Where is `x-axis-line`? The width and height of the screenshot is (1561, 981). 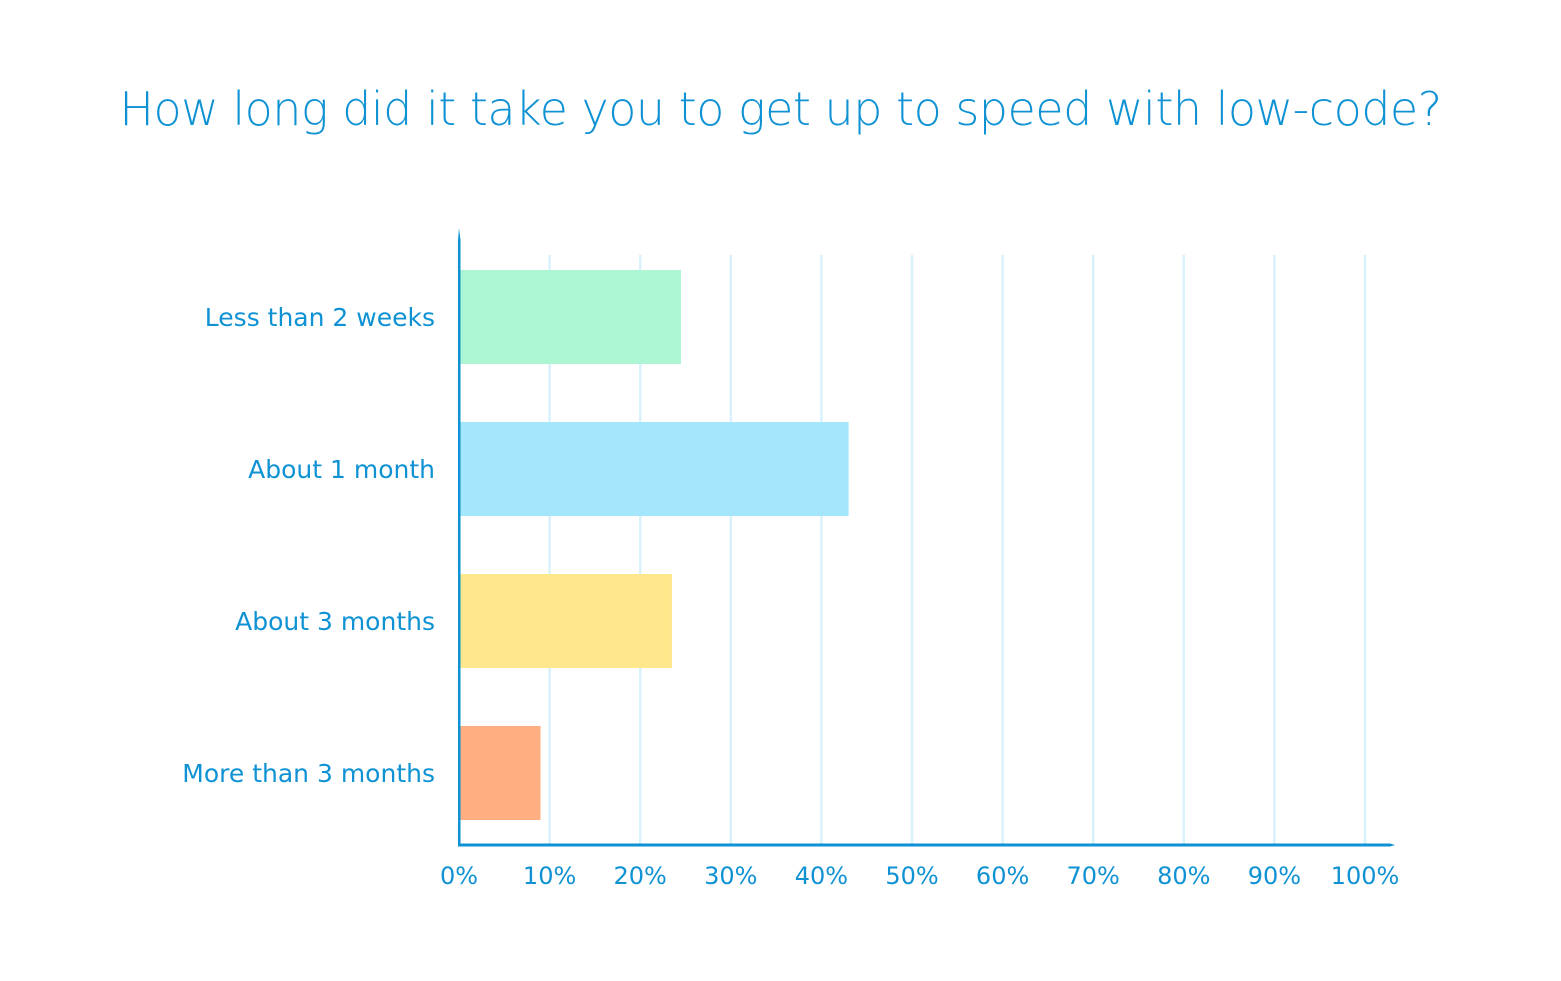
x-axis-line is located at coordinates (926, 845).